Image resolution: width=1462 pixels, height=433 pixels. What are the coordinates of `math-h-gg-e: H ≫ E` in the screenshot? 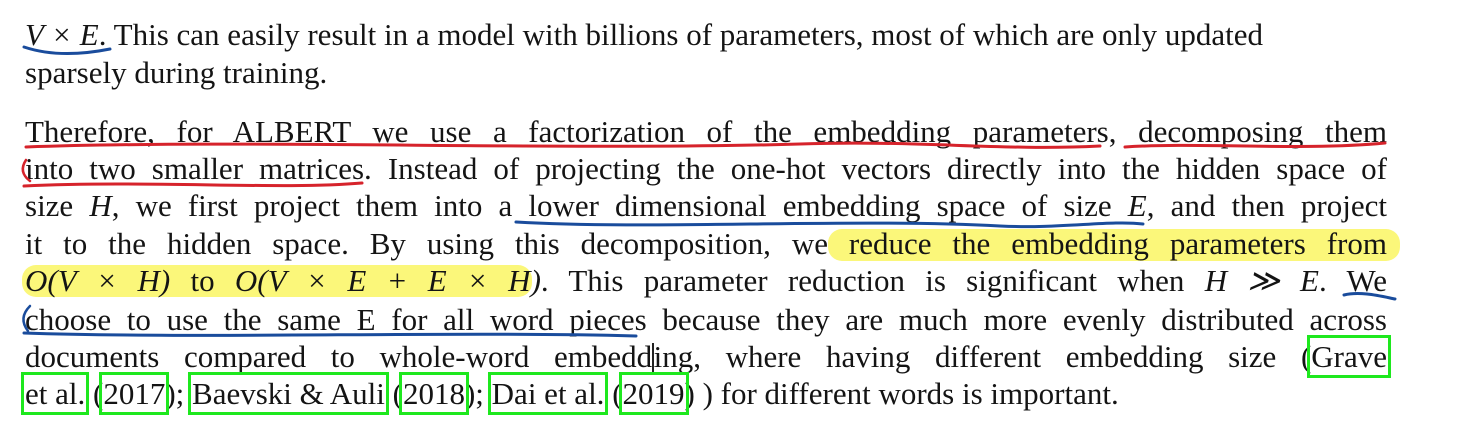 It's located at (1261, 280).